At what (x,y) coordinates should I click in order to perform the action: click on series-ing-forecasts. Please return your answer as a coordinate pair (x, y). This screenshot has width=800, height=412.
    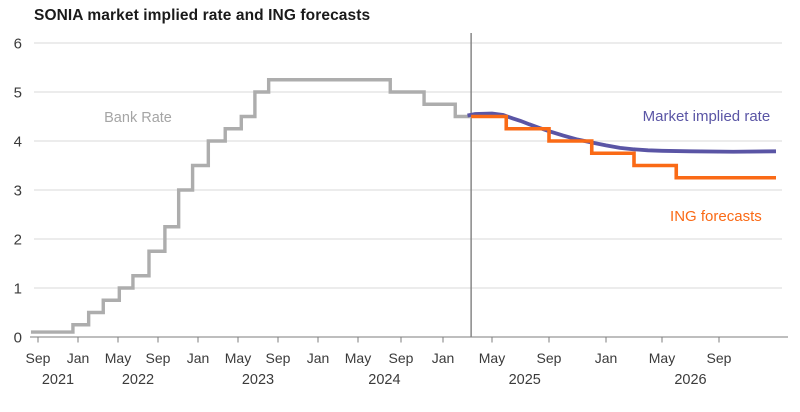
    Looking at the image, I should click on (623, 147).